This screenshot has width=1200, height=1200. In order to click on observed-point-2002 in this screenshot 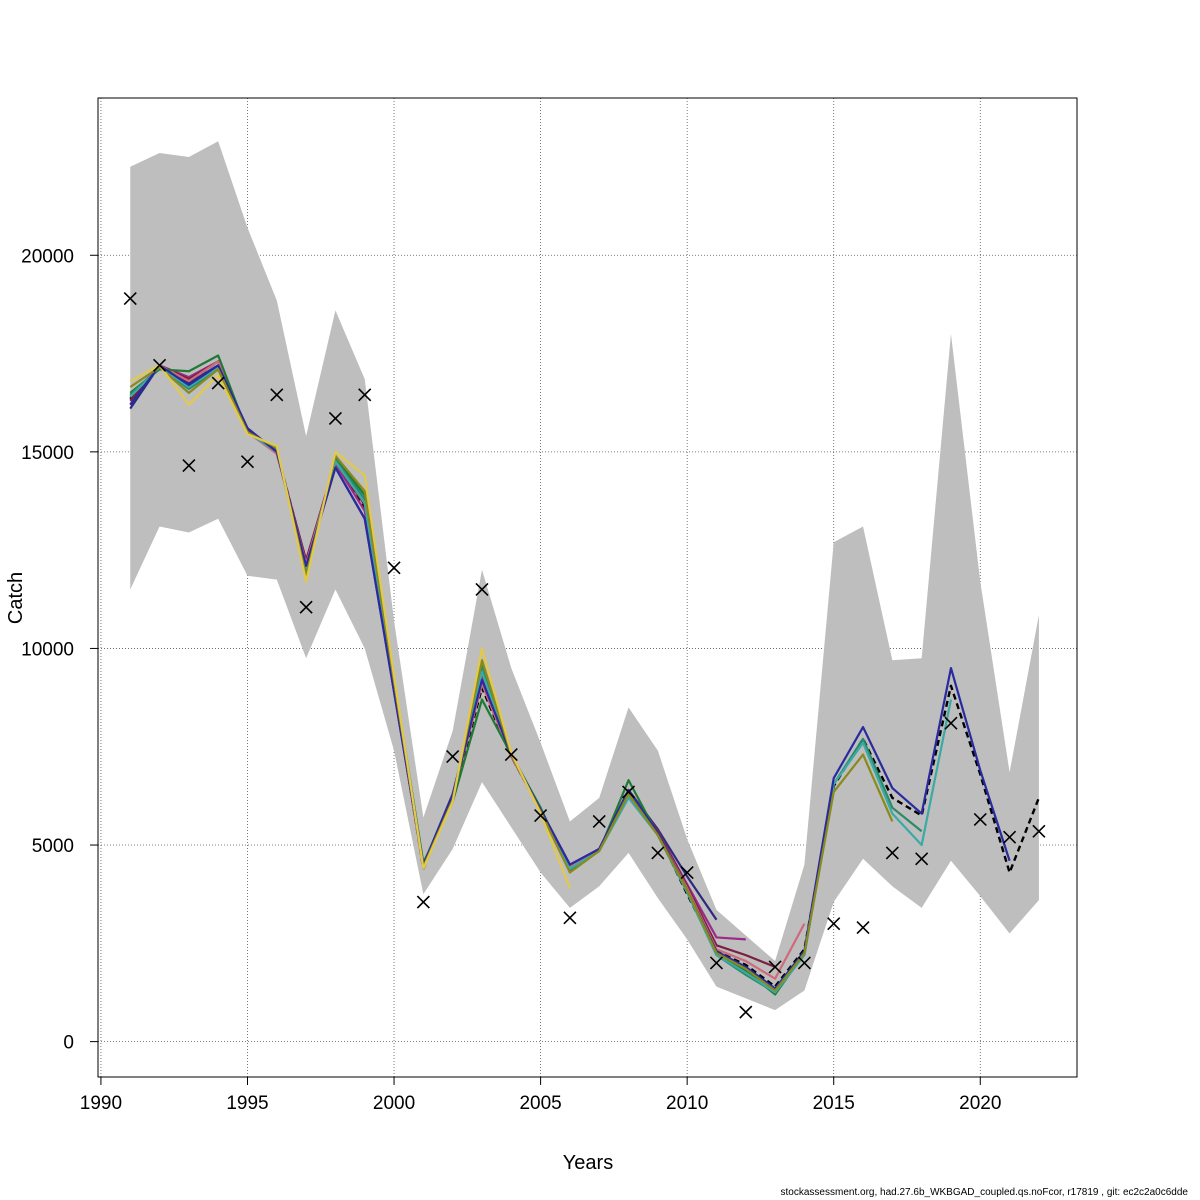, I will do `click(453, 756)`.